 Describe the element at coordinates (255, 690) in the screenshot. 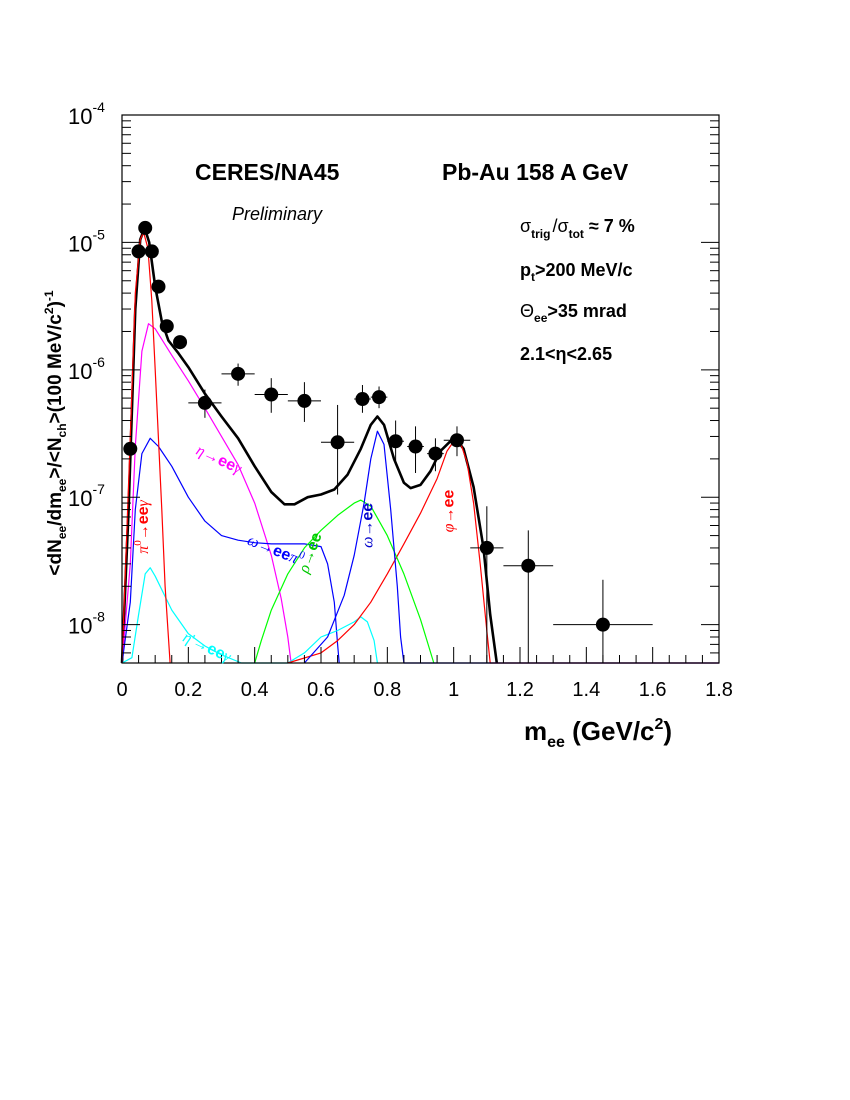

I see `x-tick-label: 0.4` at that location.